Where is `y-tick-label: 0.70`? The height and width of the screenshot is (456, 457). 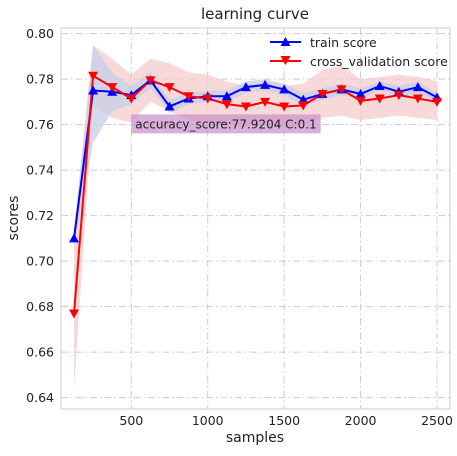 y-tick-label: 0.70 is located at coordinates (40, 261).